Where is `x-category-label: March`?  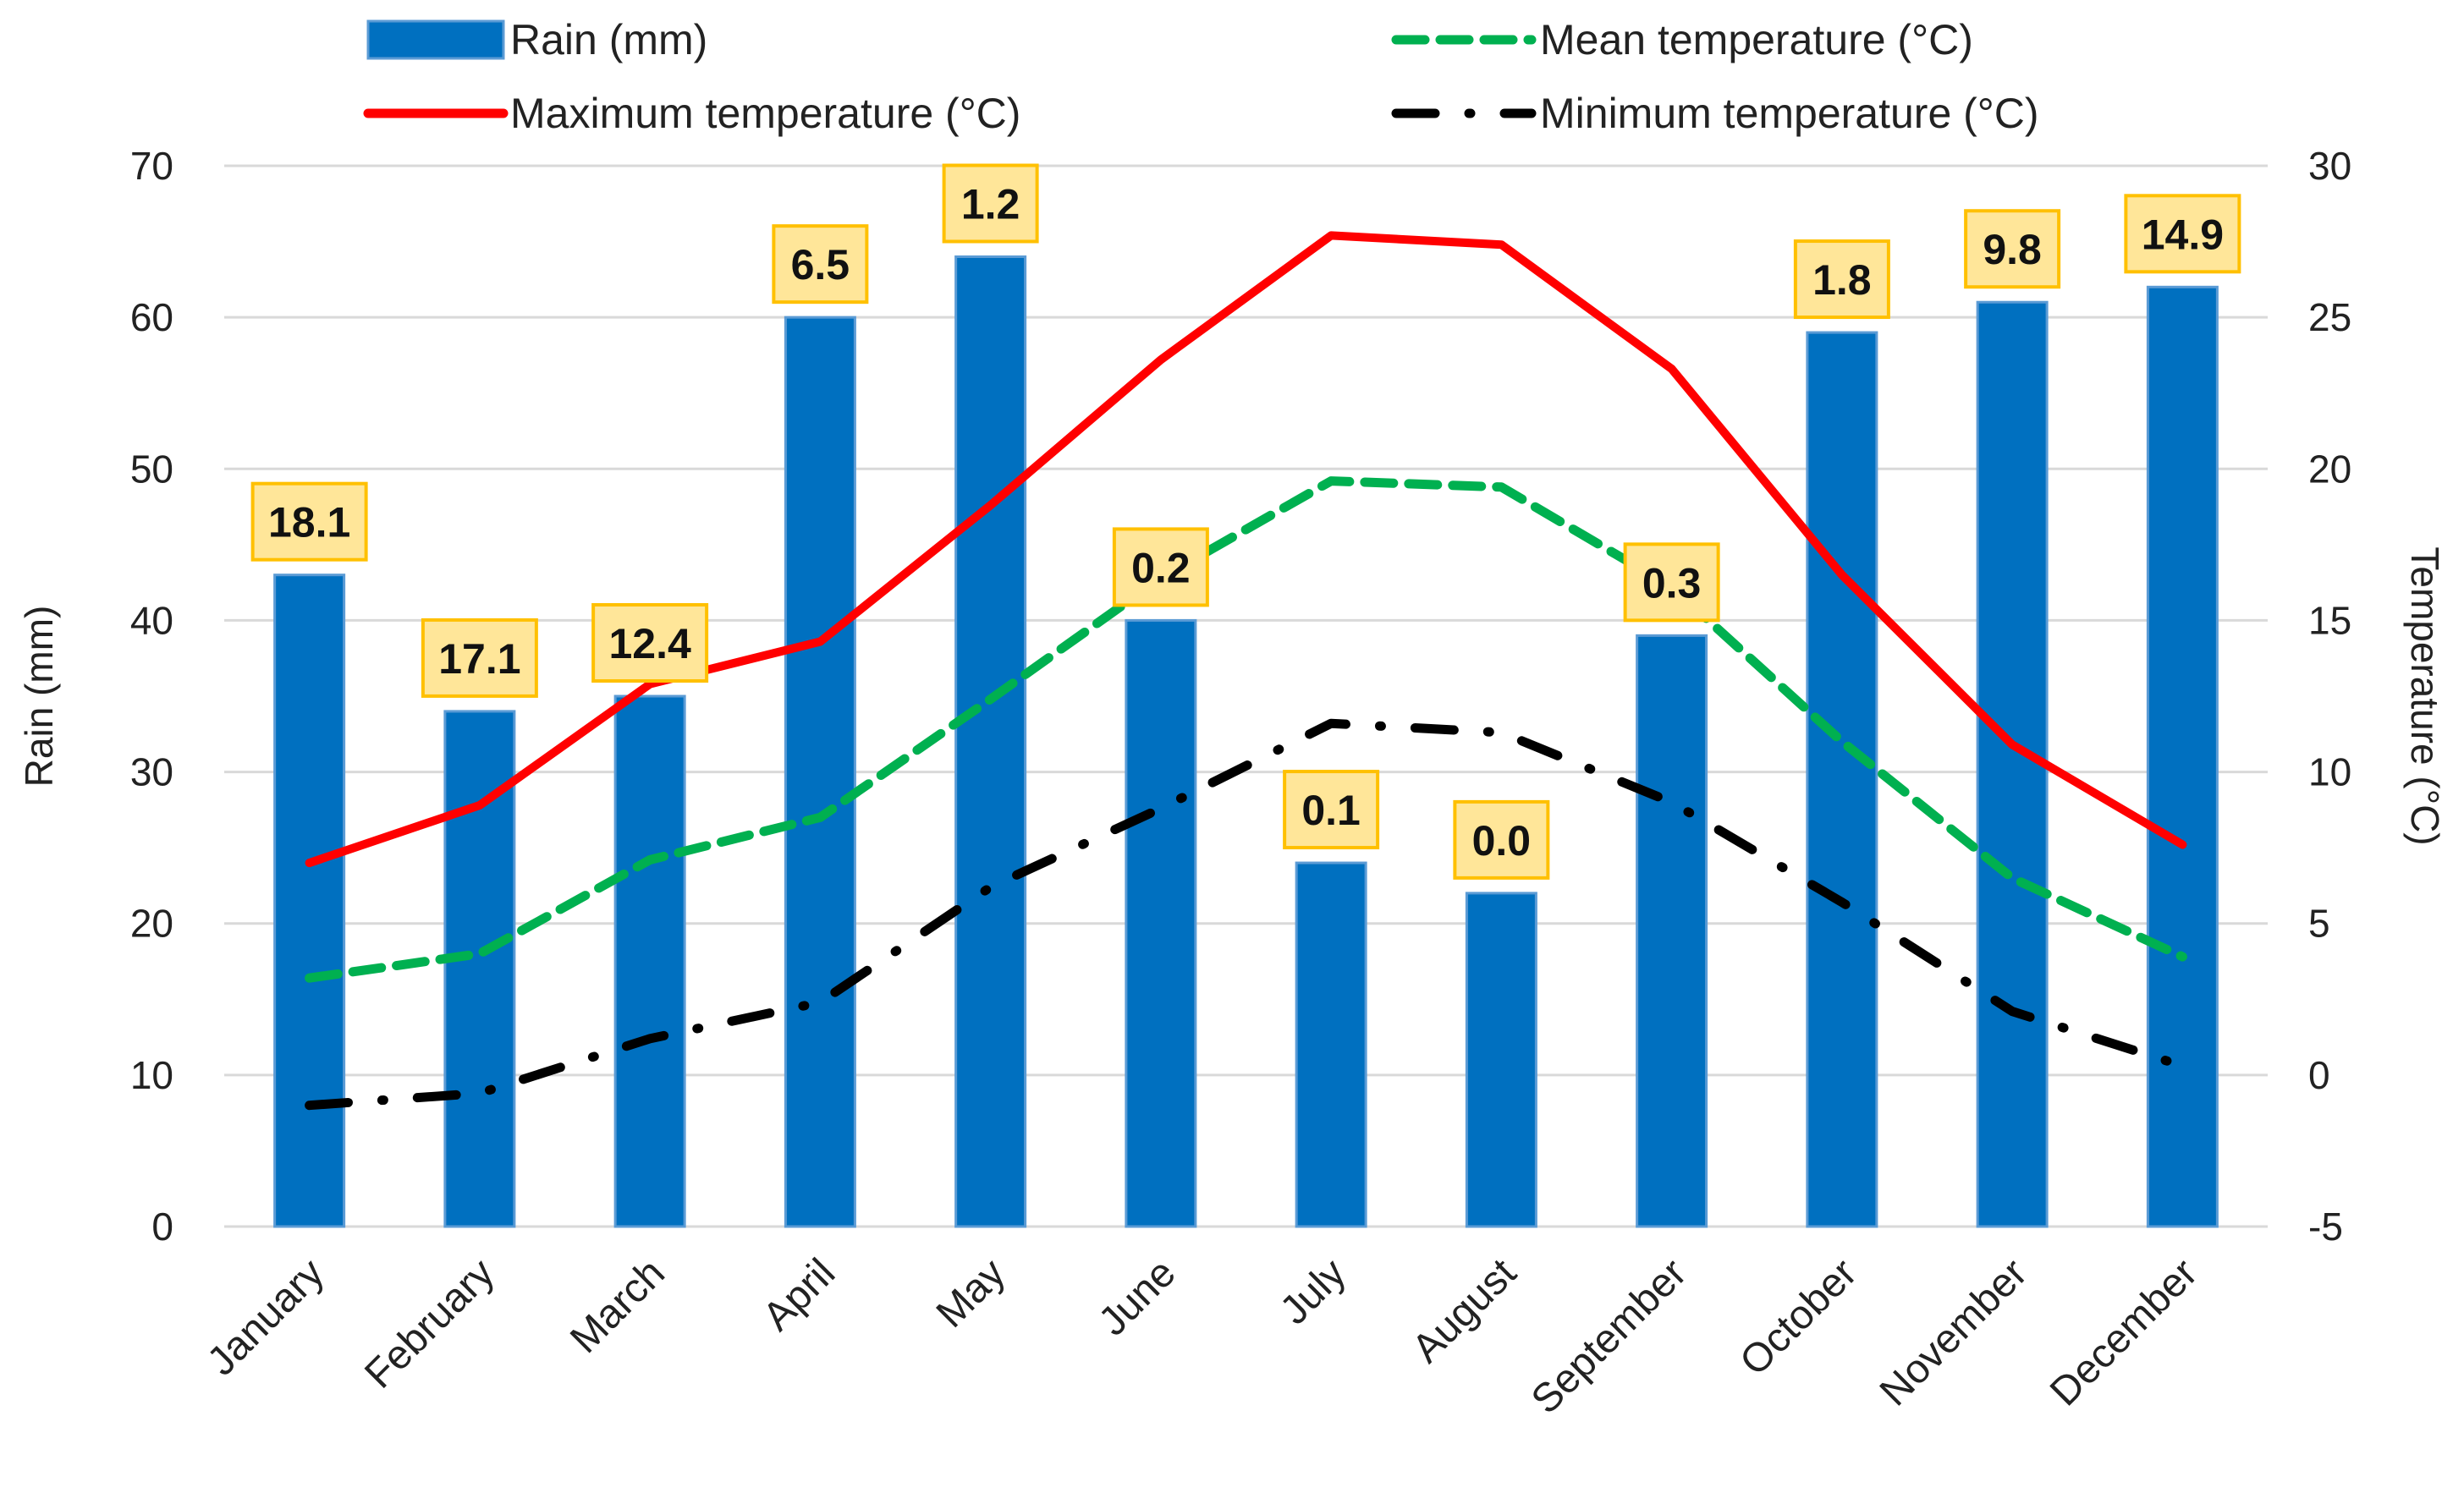 x-category-label: March is located at coordinates (618, 1306).